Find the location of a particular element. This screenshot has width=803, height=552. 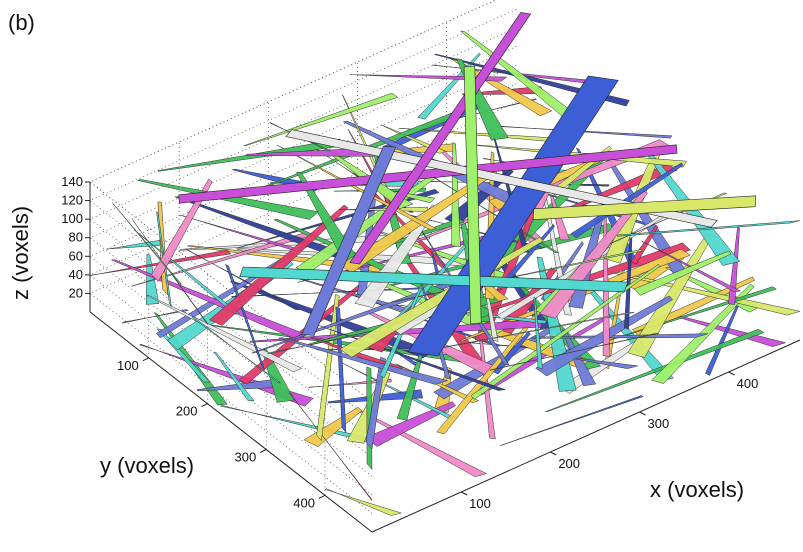

z-tick-label: 60 is located at coordinates (76, 255).